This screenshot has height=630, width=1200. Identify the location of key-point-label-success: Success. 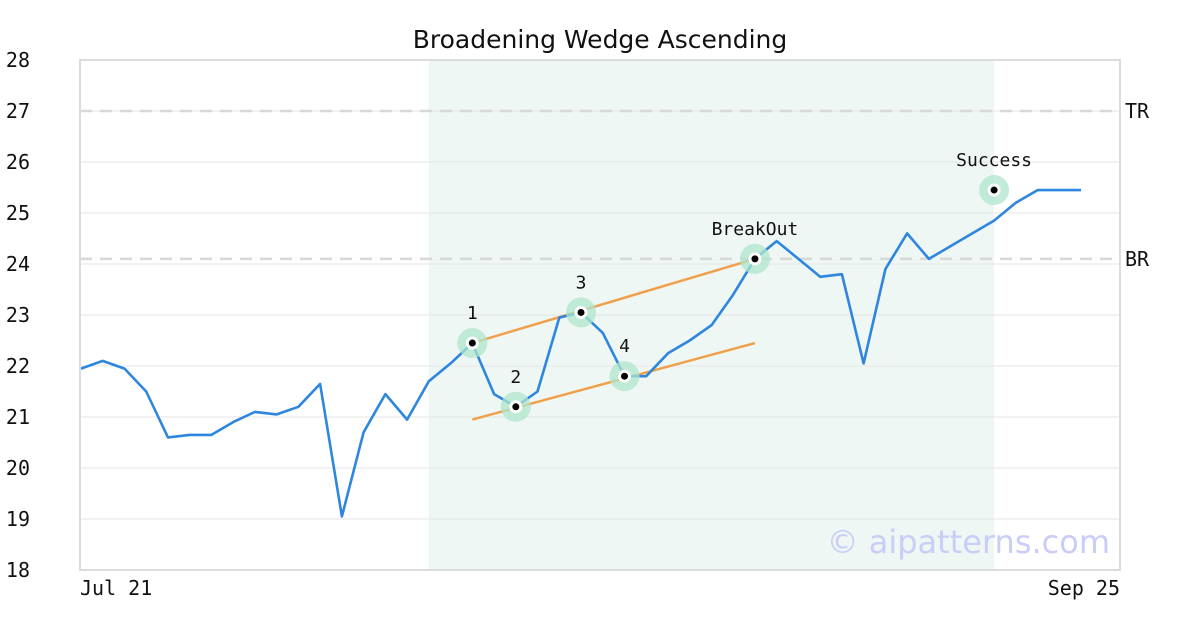
(994, 160).